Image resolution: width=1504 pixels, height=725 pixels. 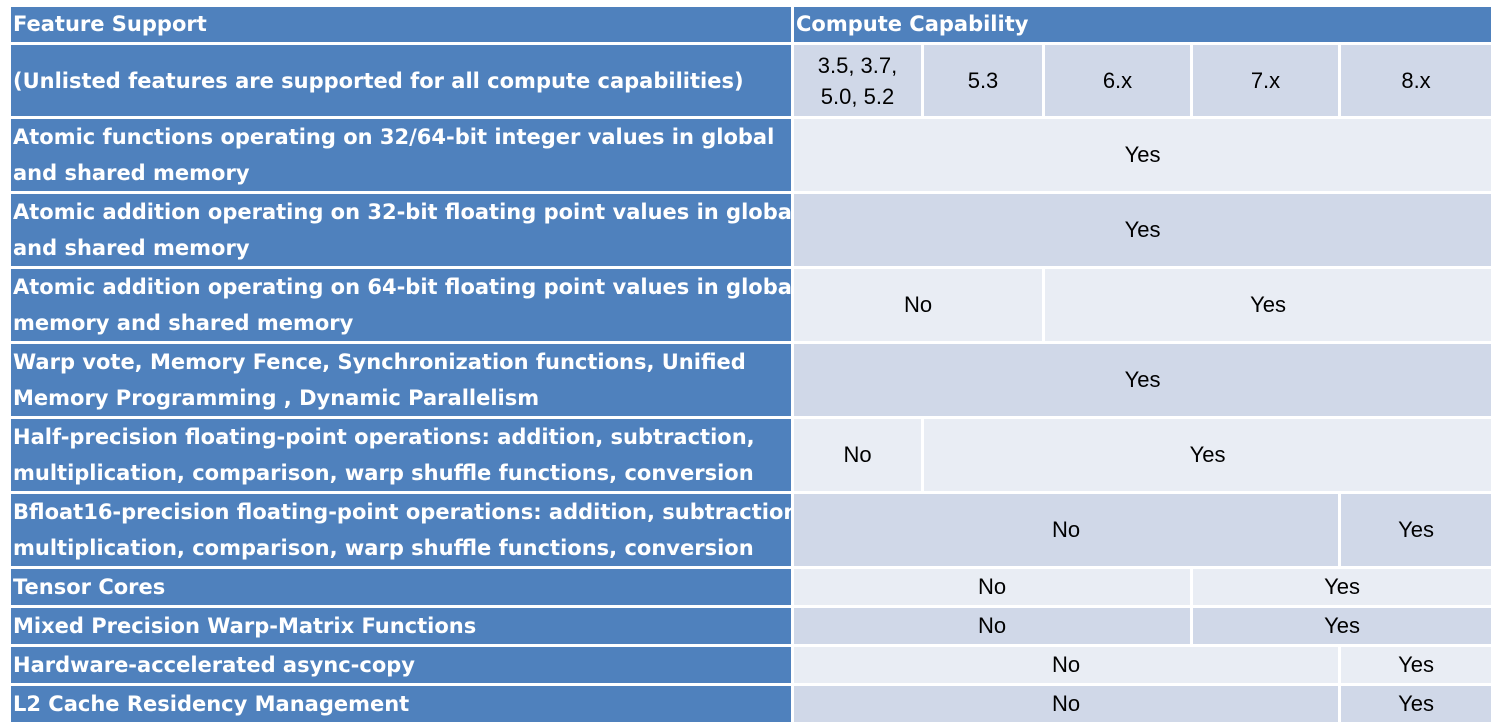 I want to click on feature-label-line: memory and shared memory, so click(x=183, y=323).